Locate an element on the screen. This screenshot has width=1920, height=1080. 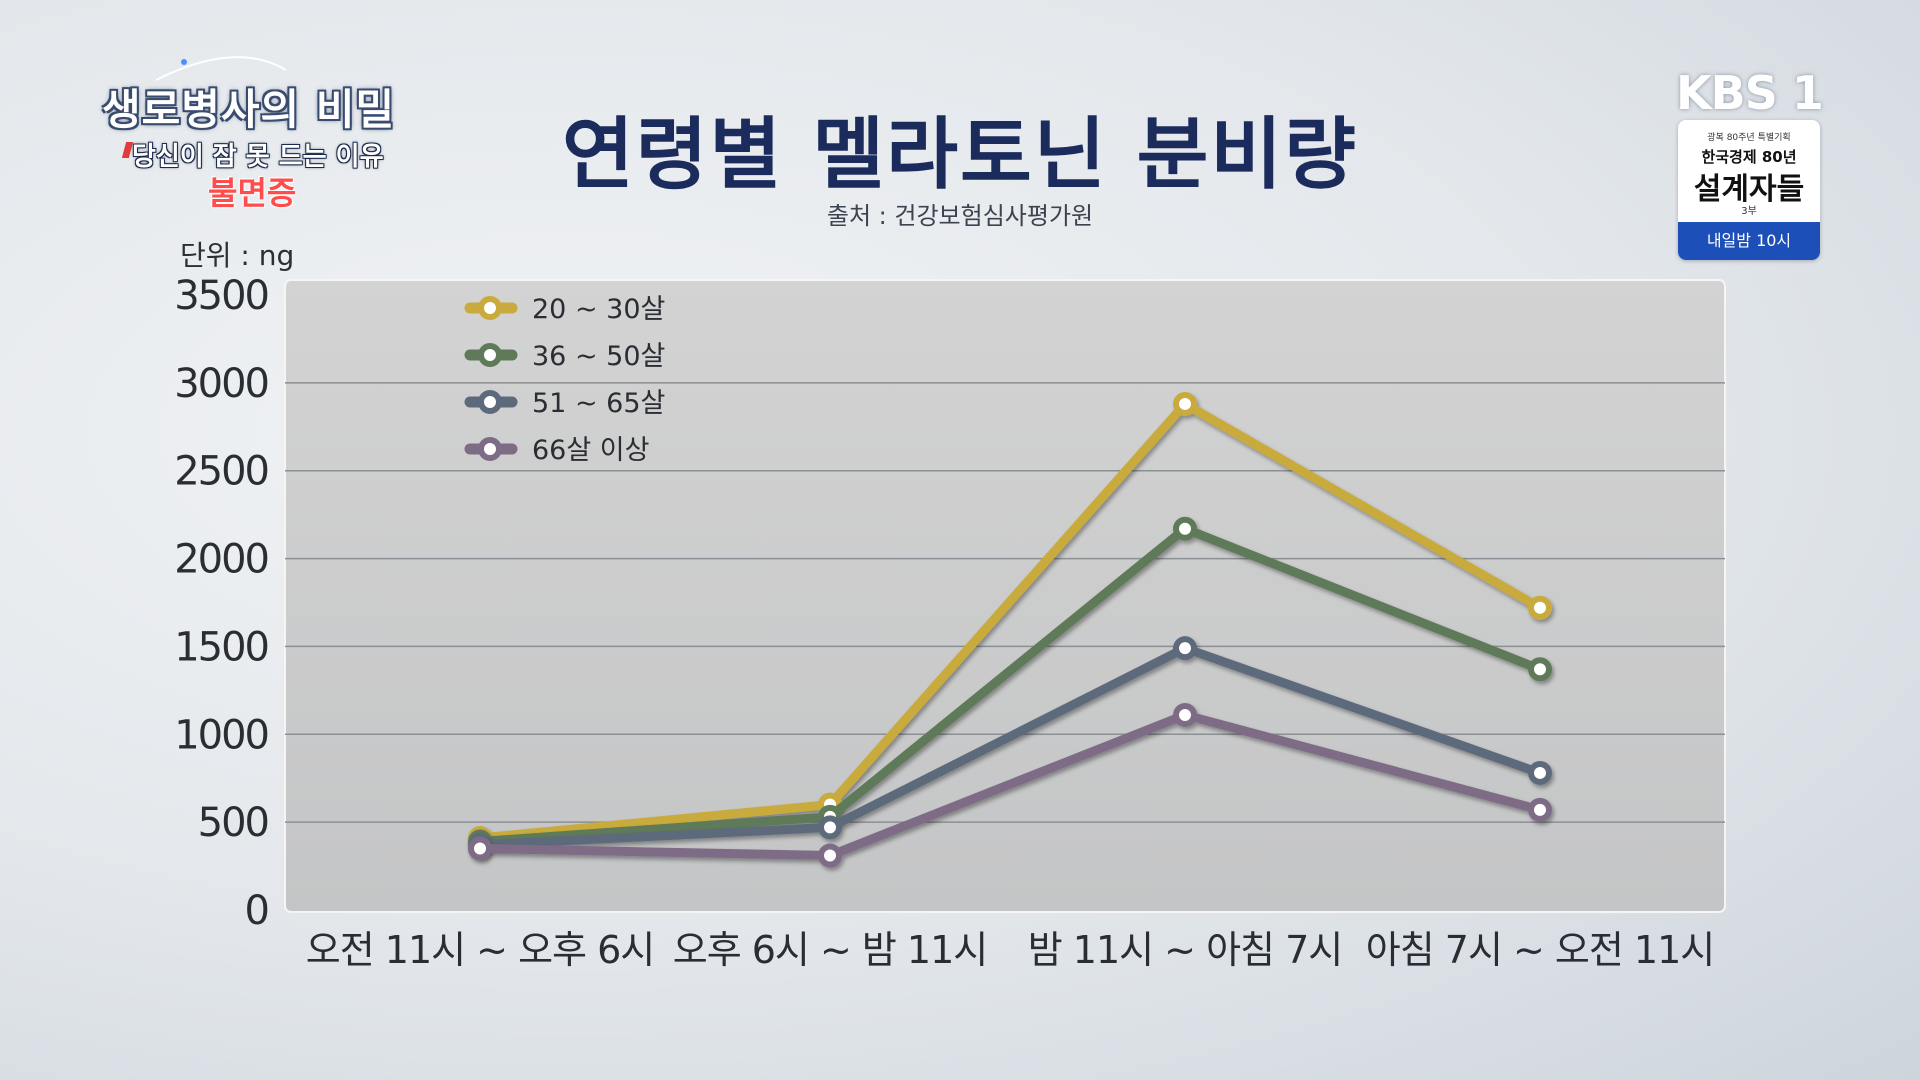
kbs-logo: KBS 1 is located at coordinates (1750, 93).